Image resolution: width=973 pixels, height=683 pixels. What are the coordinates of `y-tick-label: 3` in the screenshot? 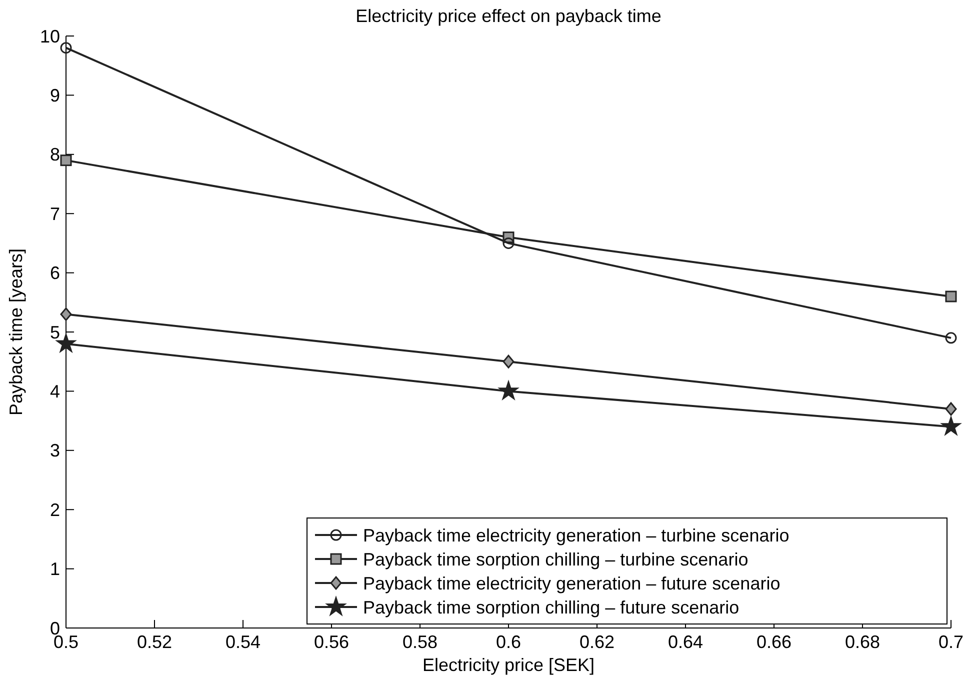 It's located at (55, 450).